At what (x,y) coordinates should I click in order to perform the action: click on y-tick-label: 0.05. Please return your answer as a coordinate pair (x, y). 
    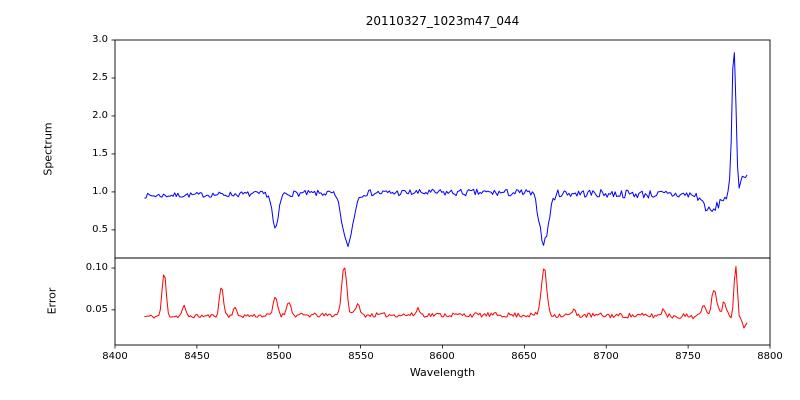
    Looking at the image, I should click on (96, 309).